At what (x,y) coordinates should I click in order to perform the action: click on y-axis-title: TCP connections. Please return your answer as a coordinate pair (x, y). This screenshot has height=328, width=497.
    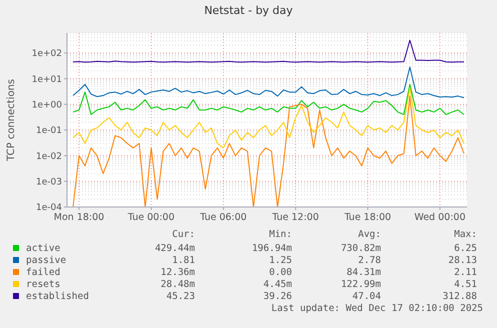
    Looking at the image, I should click on (11, 120).